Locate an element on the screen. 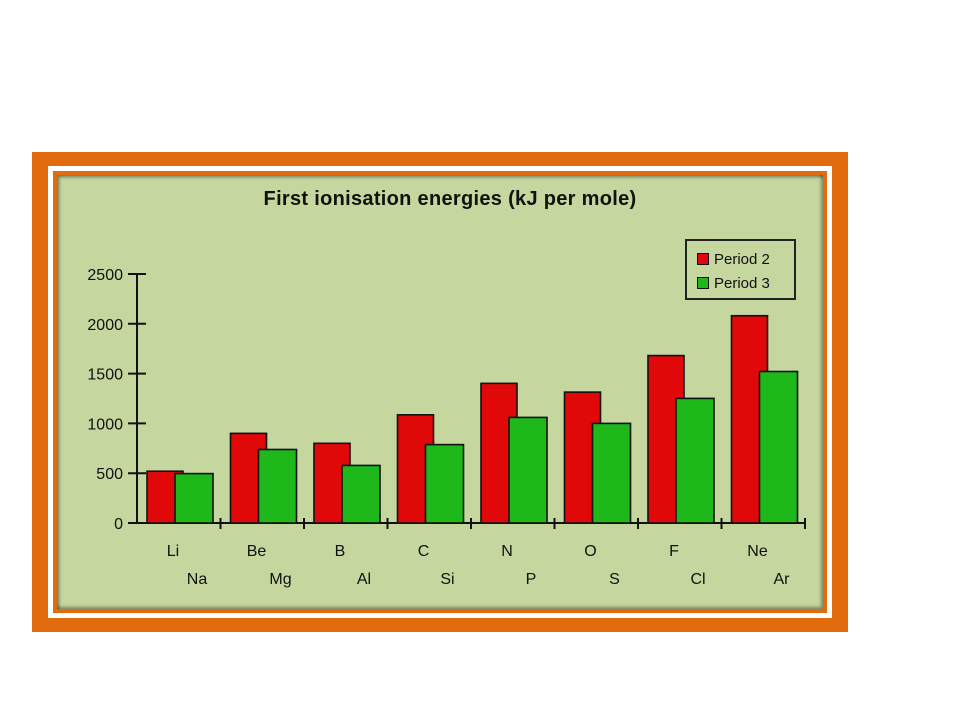 Image resolution: width=960 pixels, height=720 pixels. legend-label: Period 3 is located at coordinates (742, 283).